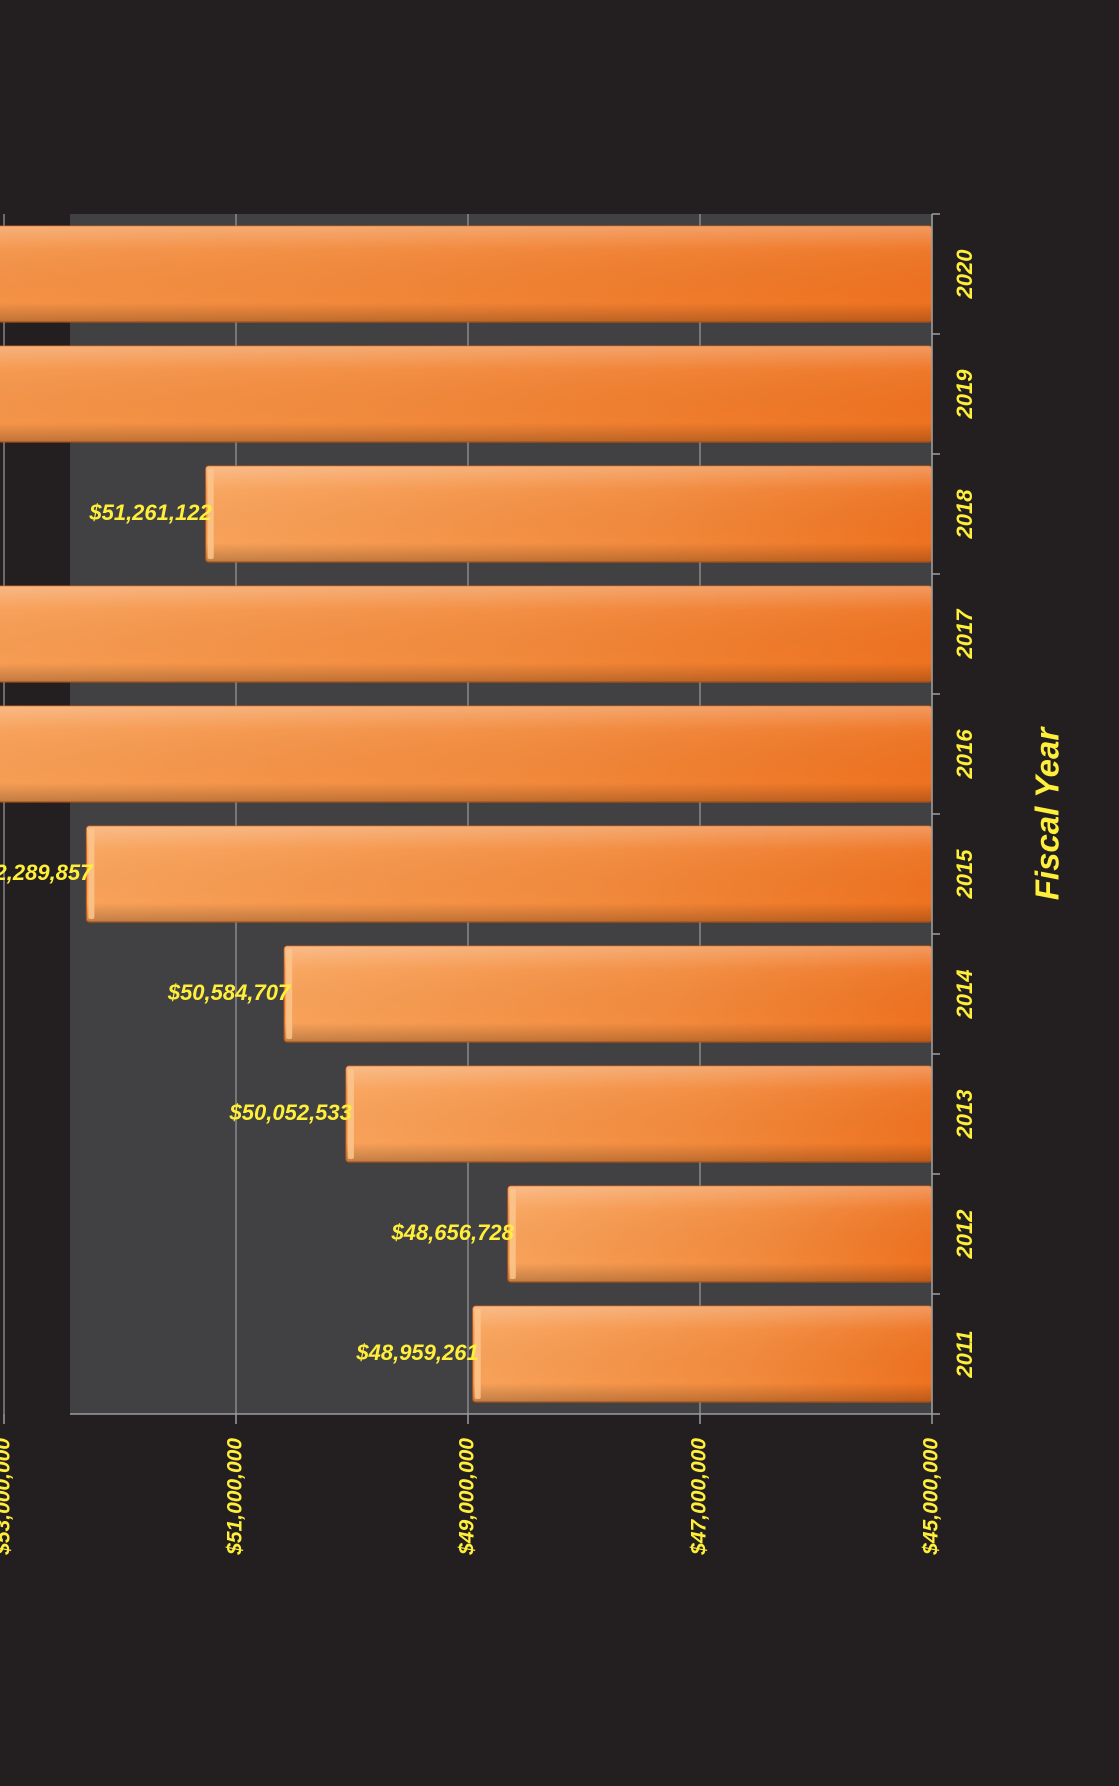 This screenshot has height=1786, width=1119. What do you see at coordinates (699, 1497) in the screenshot?
I see `value-tick-label: $47,000,000` at bounding box center [699, 1497].